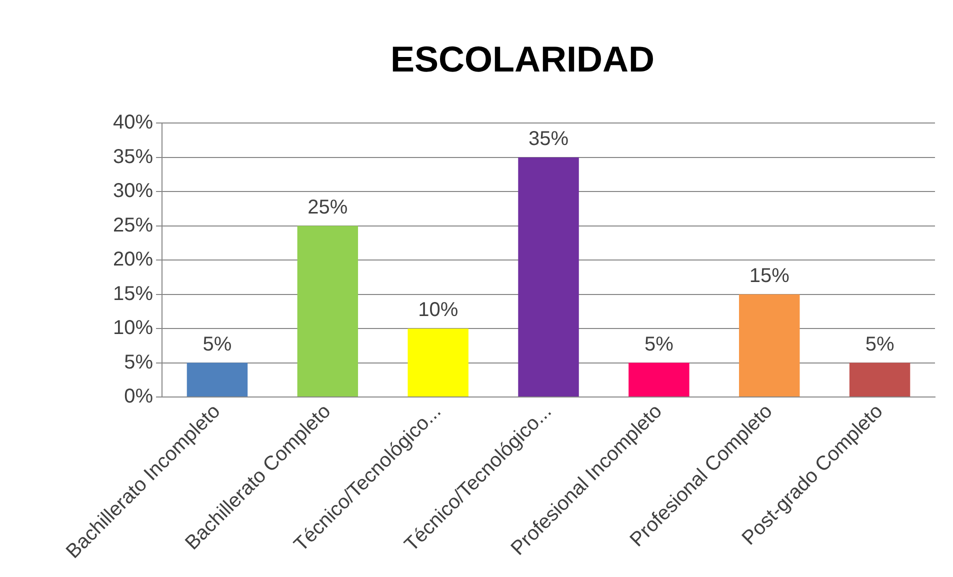  What do you see at coordinates (133, 259) in the screenshot?
I see `y-tick-label: 20%` at bounding box center [133, 259].